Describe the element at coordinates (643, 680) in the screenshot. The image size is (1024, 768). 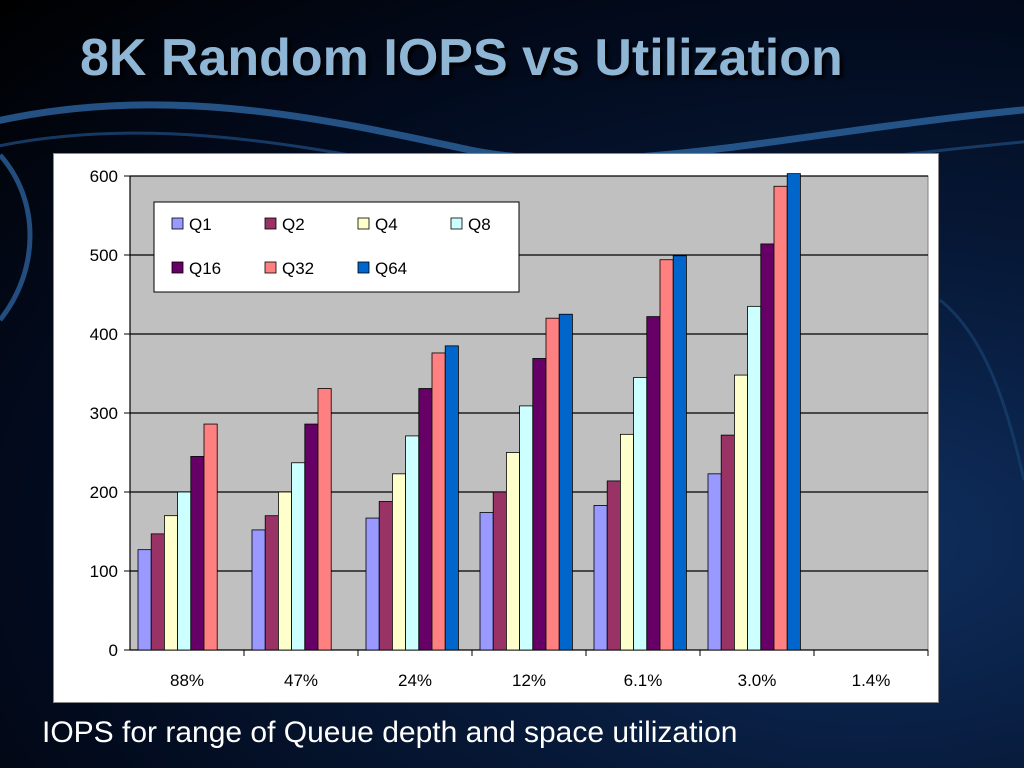
I see `x-tick-label: 6.1%` at that location.